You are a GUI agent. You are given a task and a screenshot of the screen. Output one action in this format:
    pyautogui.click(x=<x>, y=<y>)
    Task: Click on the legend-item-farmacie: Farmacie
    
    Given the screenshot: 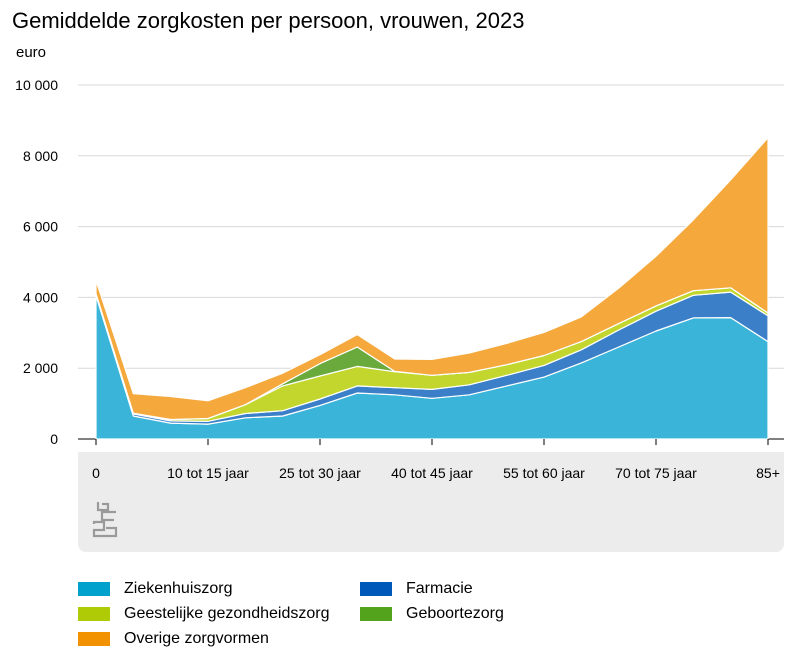 What is the action you would take?
    pyautogui.click(x=416, y=589)
    